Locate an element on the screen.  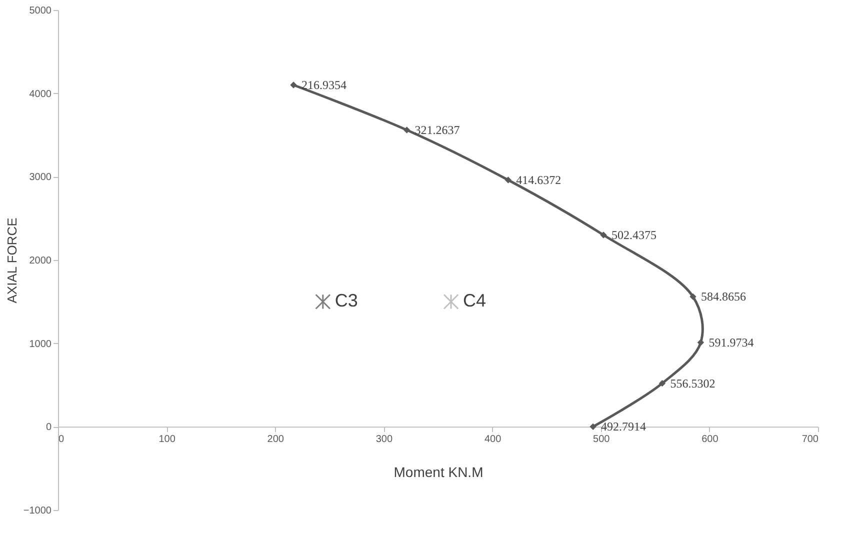
y-tick-label: 2000 is located at coordinates (40, 261).